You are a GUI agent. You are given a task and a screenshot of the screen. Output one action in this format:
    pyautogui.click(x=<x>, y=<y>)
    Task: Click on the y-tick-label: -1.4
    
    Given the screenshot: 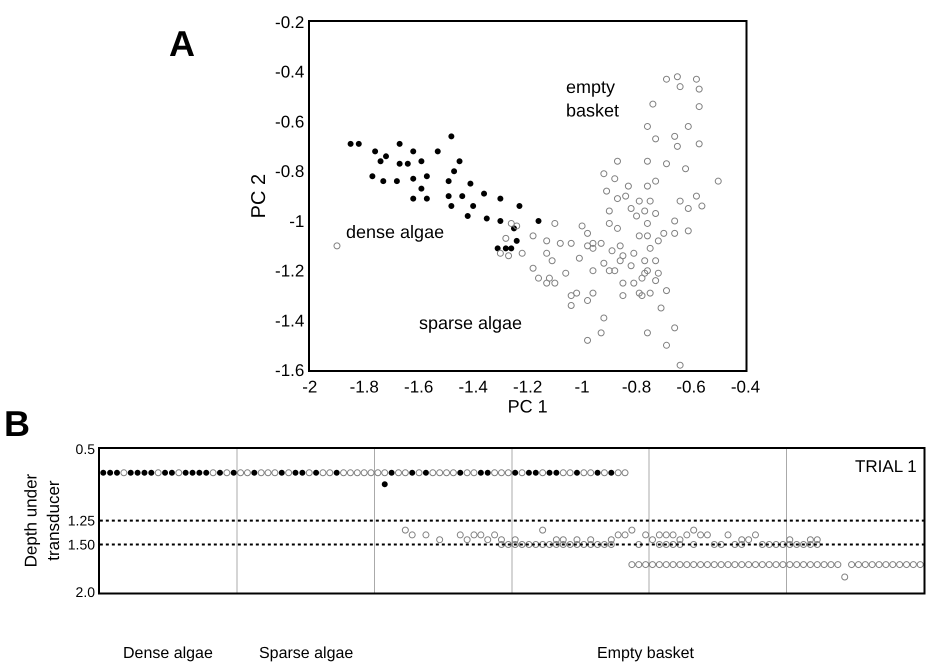 What is the action you would take?
    pyautogui.click(x=289, y=320)
    